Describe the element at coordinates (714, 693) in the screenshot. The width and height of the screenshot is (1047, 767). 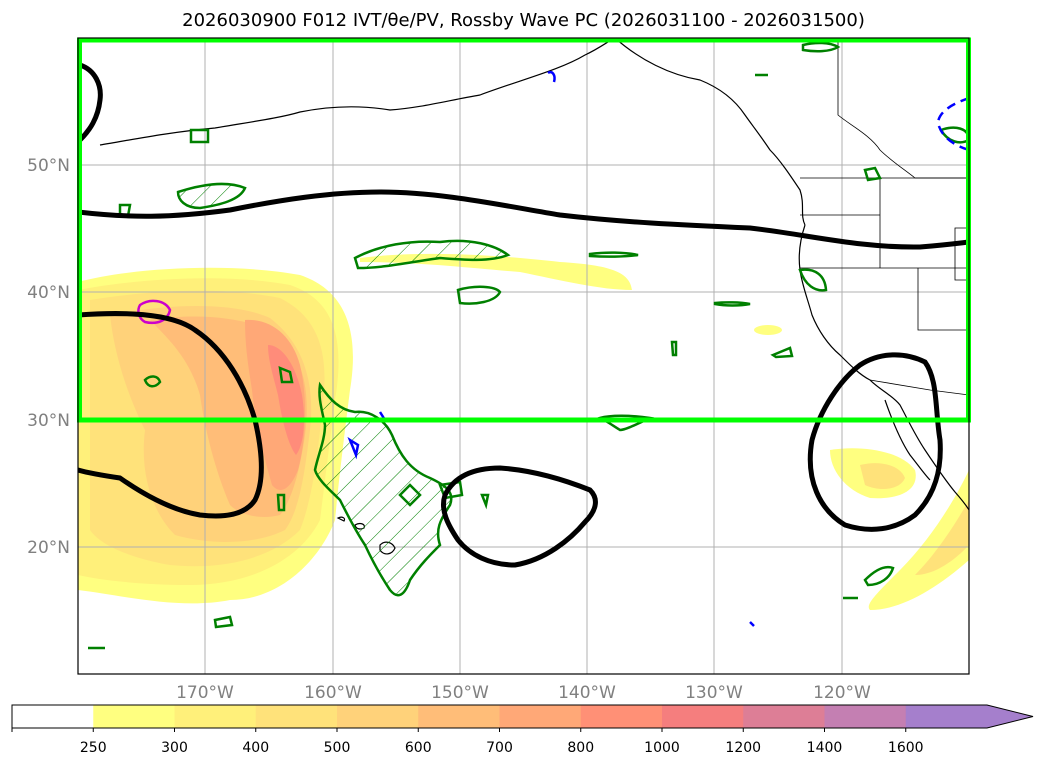
I see `lon-label-130w: 130°W` at that location.